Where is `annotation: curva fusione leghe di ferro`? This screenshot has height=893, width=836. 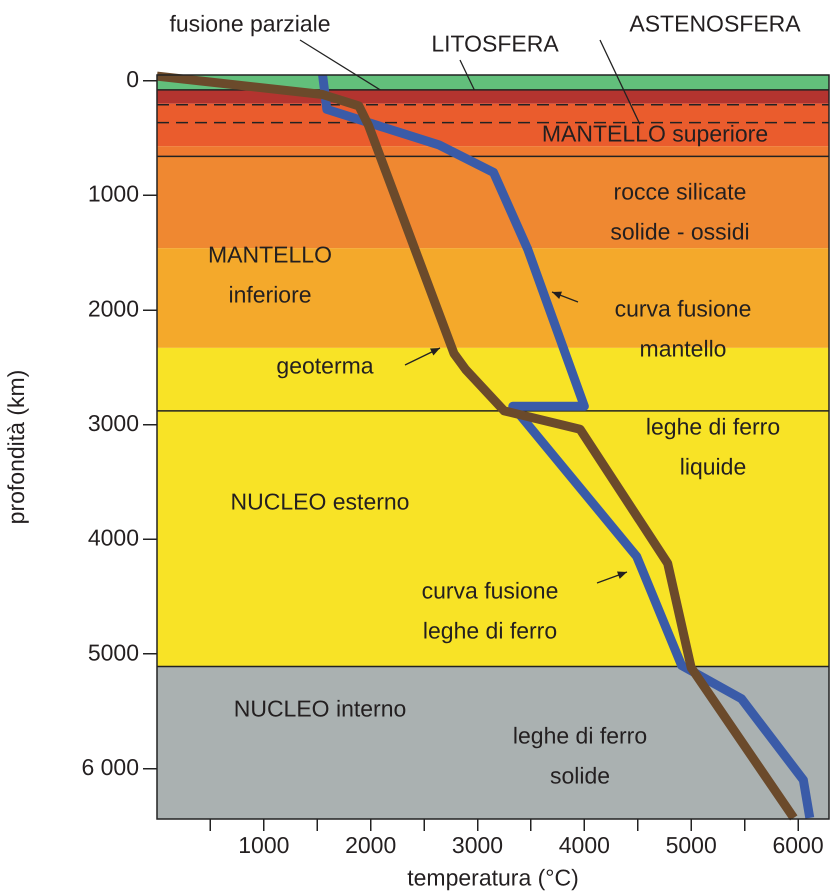 annotation: curva fusione leghe di ferro is located at coordinates (490, 610).